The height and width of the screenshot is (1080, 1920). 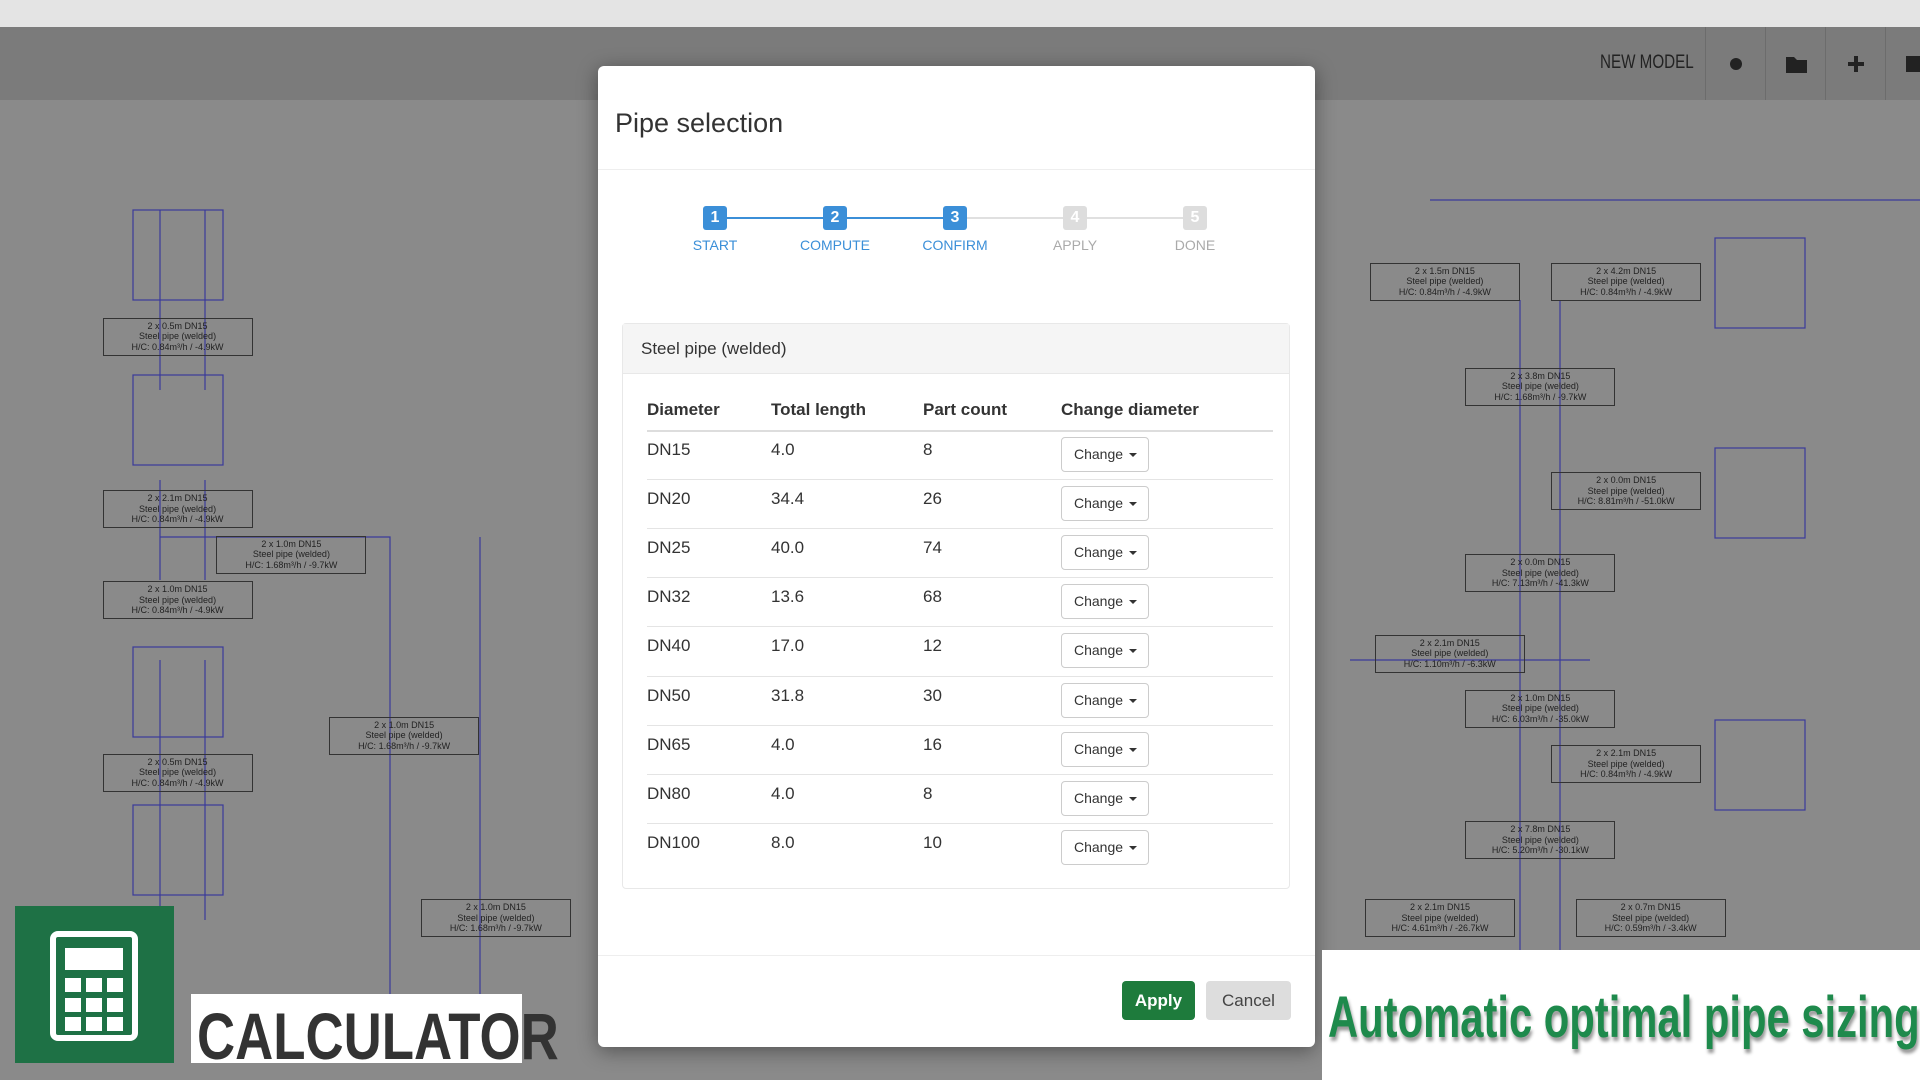 What do you see at coordinates (1624, 1017) in the screenshot?
I see `caption: Automatic optimal pipe sizing` at bounding box center [1624, 1017].